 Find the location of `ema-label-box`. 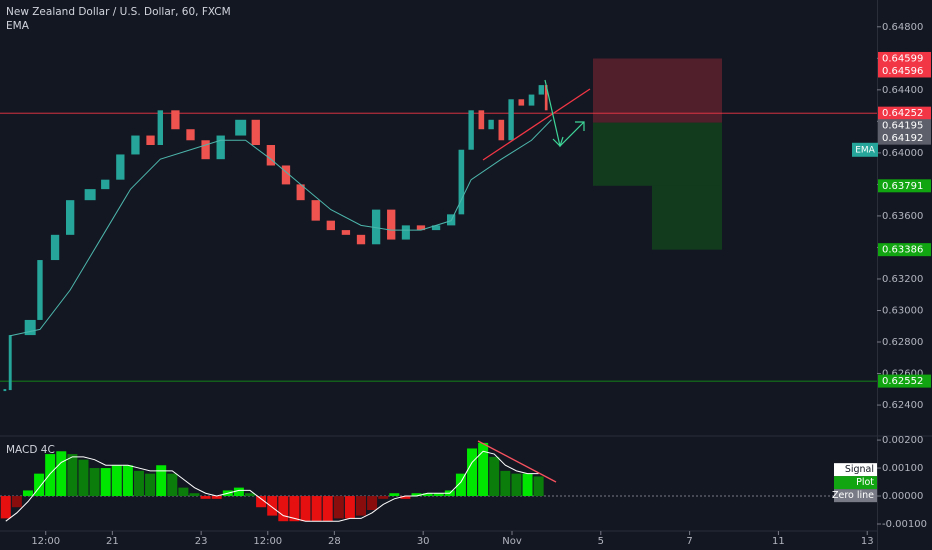

ema-label-box is located at coordinates (865, 149).